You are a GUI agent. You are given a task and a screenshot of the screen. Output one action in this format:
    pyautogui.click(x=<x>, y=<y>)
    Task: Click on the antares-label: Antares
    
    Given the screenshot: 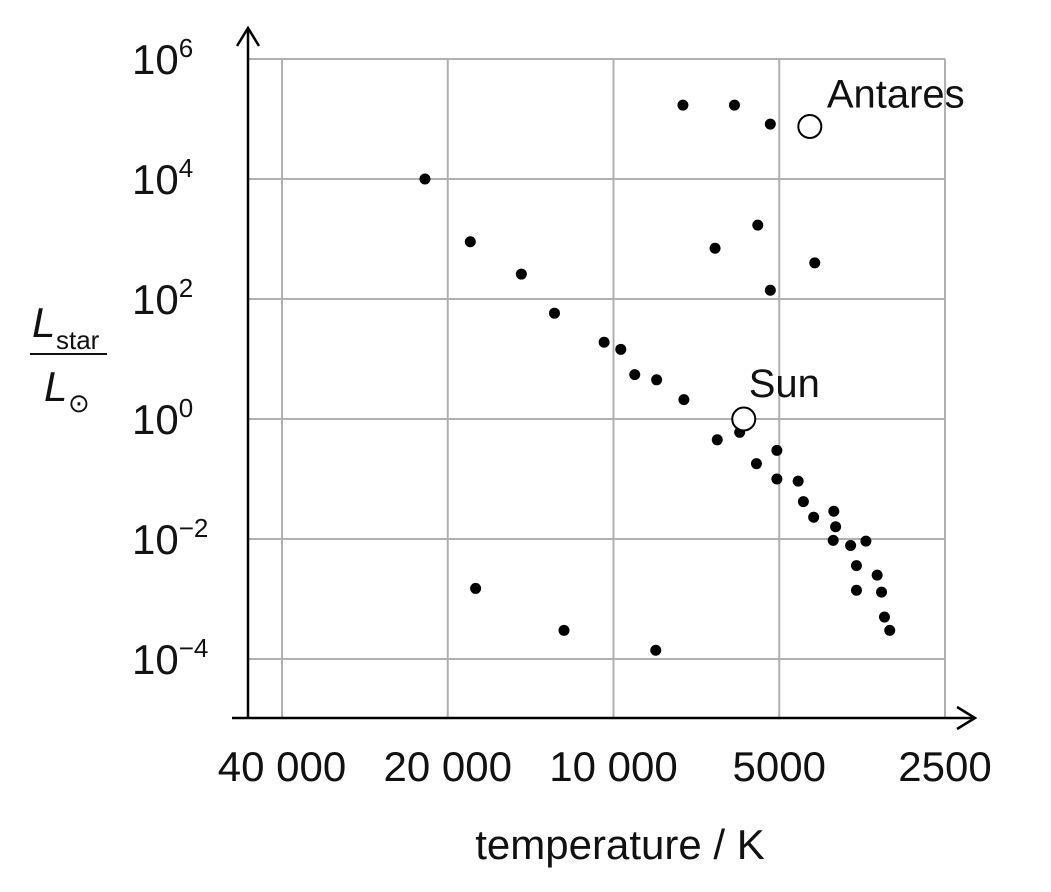 What is the action you would take?
    pyautogui.click(x=896, y=94)
    